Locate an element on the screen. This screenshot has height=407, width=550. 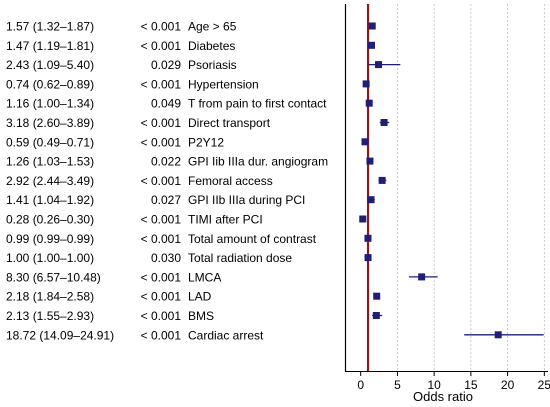
row-or-ci: 3.18 (2.60–3.89) is located at coordinates (50, 123).